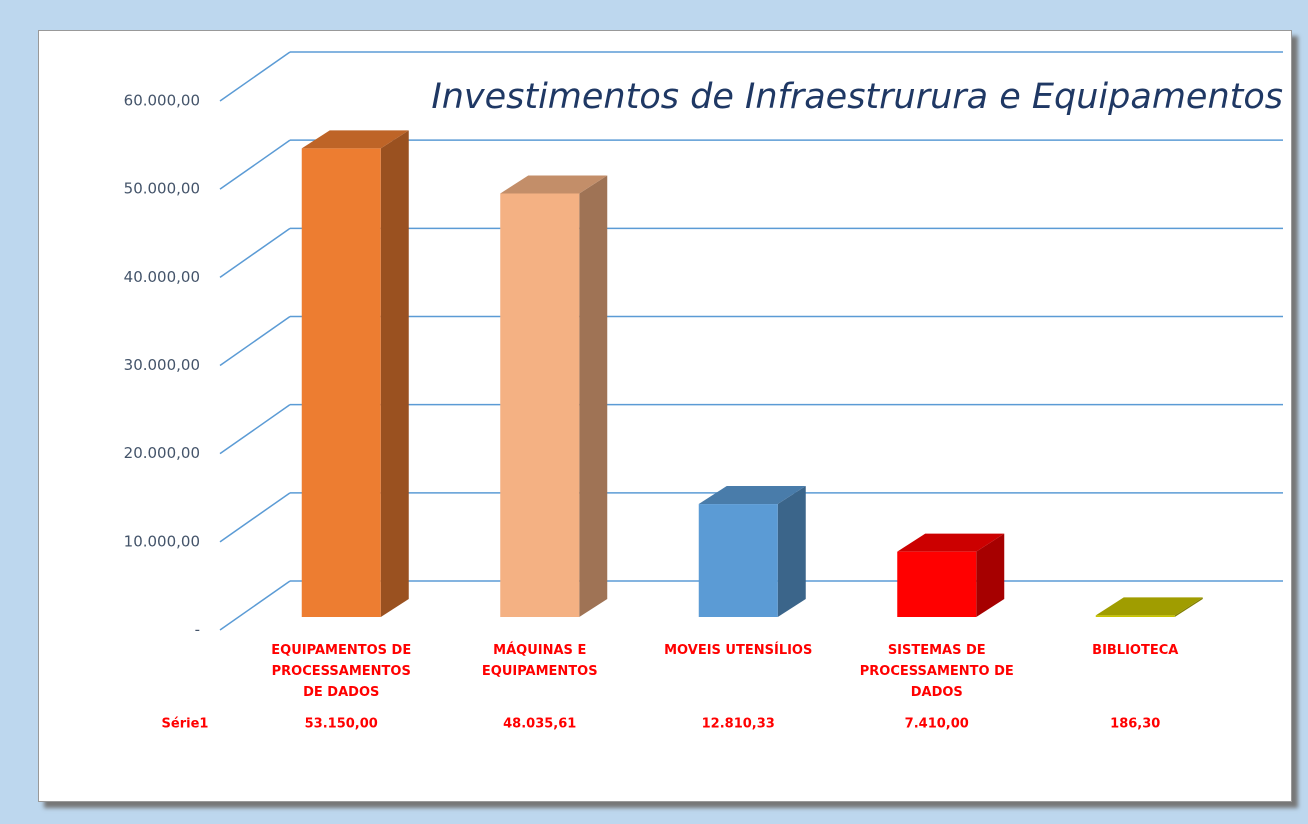  What do you see at coordinates (1135, 650) in the screenshot?
I see `x-tick-label: BIBLIOTECA` at bounding box center [1135, 650].